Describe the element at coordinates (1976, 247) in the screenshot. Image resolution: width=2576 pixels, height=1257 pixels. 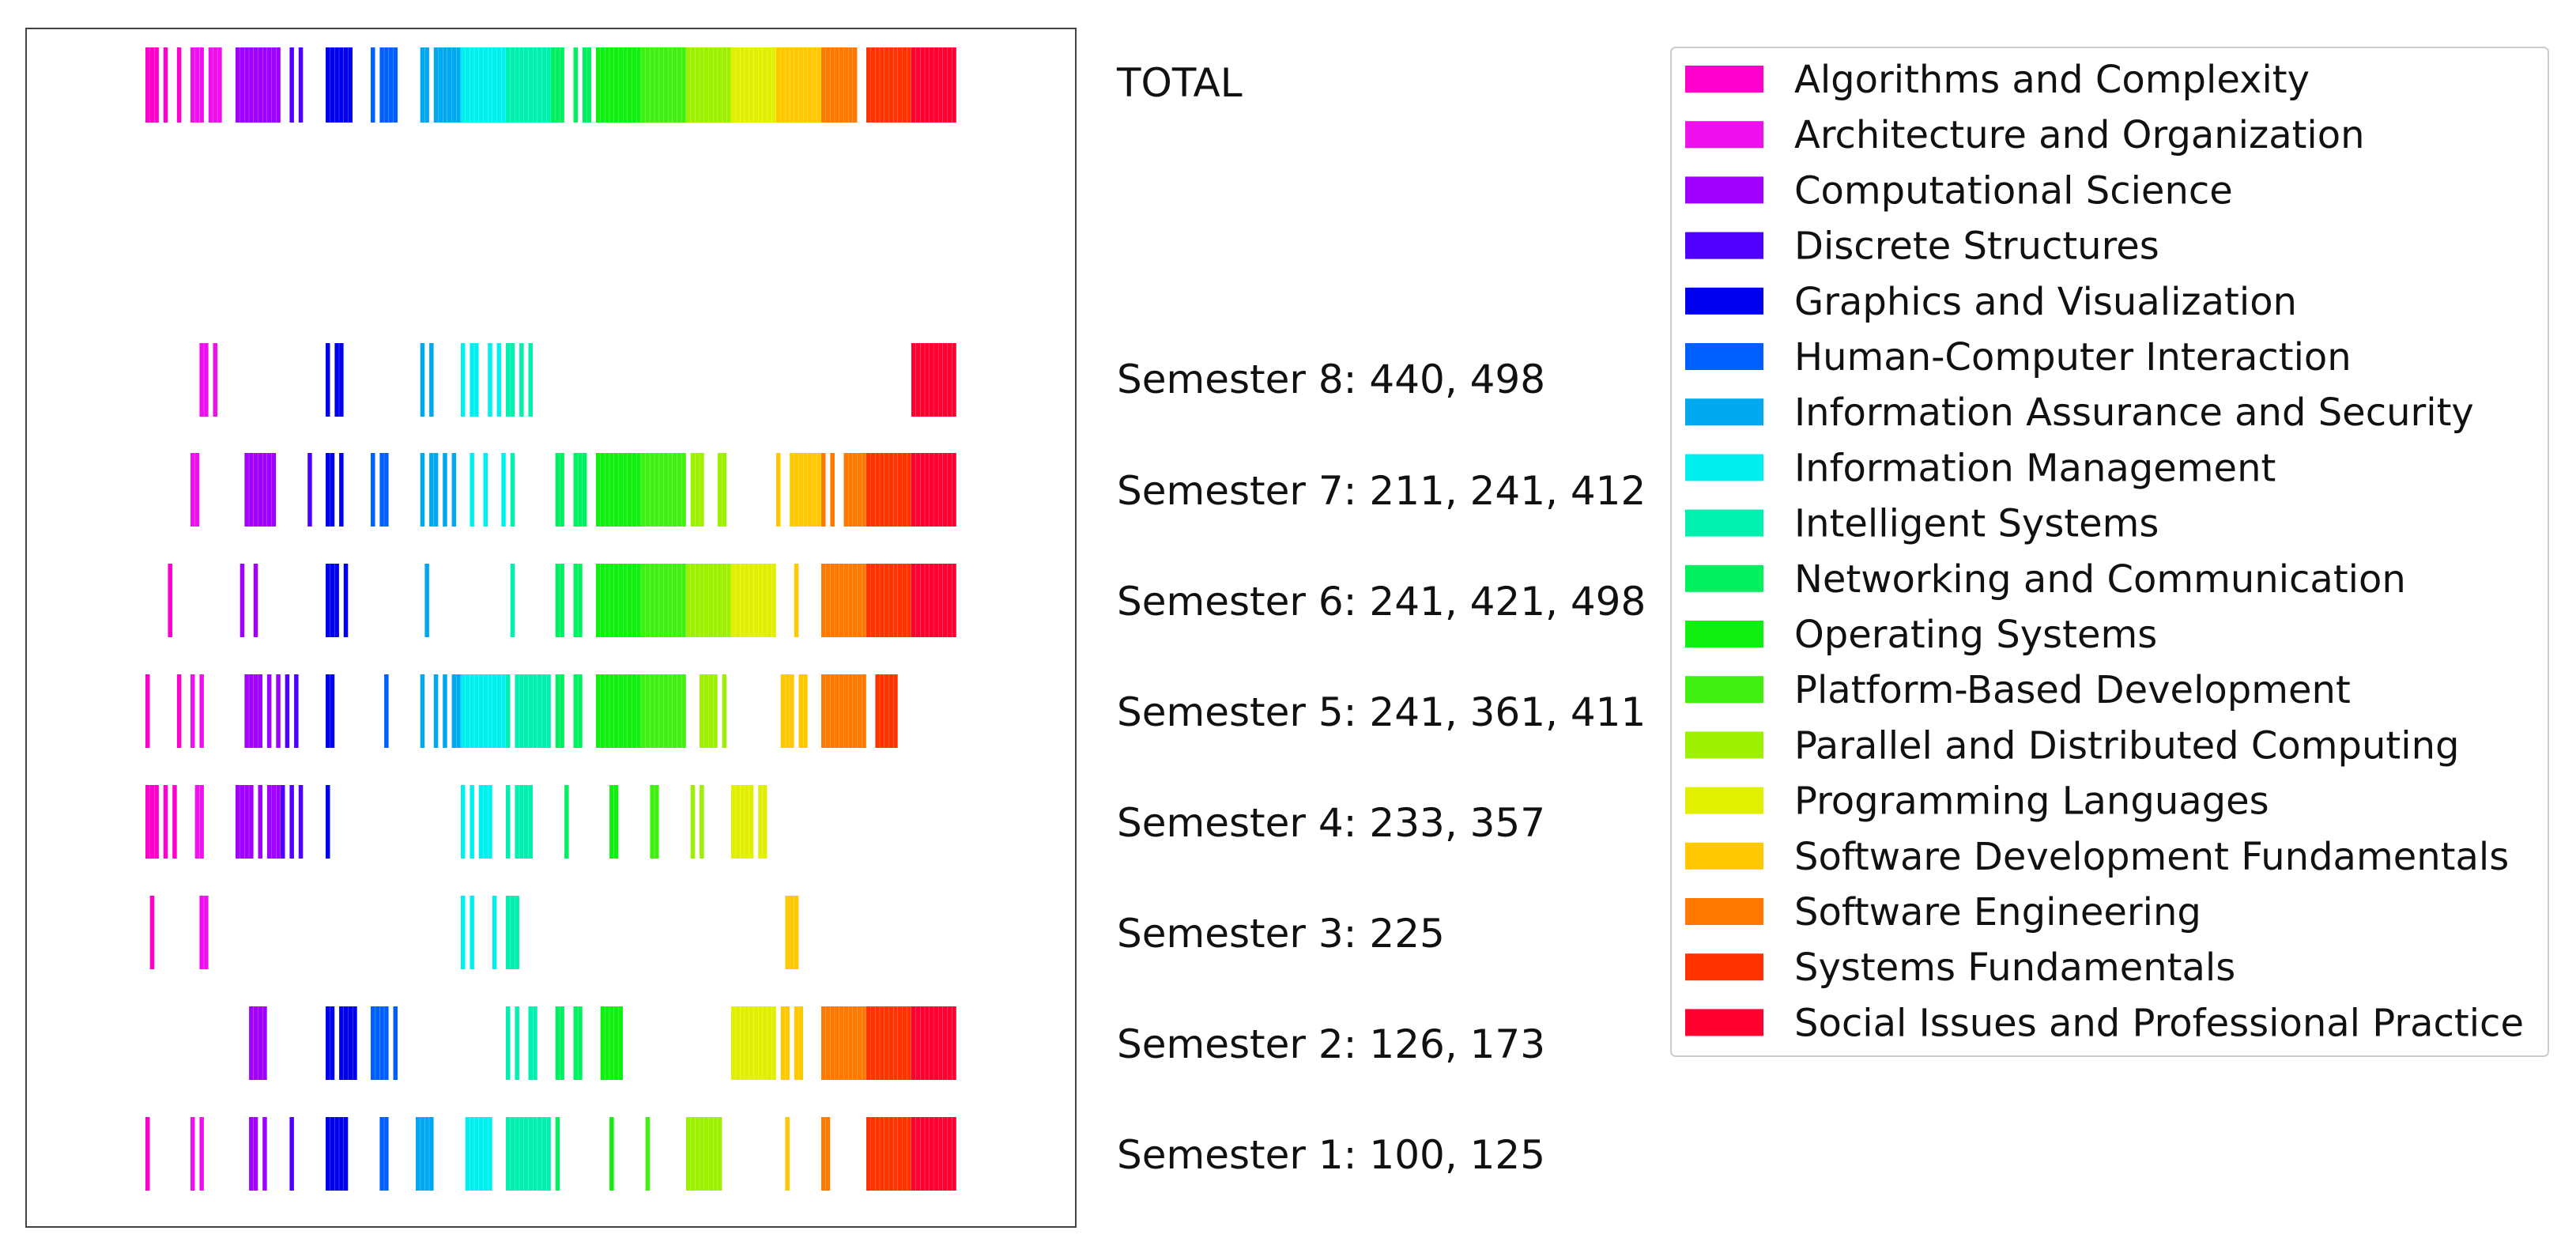
I see `legend-label-3: Discrete Structures` at that location.